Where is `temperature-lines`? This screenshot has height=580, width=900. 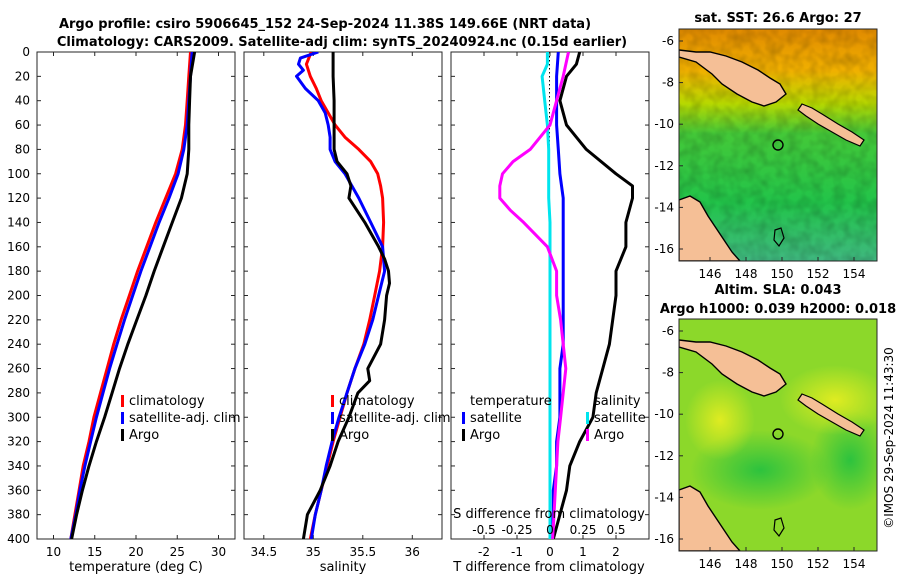 temperature-lines is located at coordinates (133, 295).